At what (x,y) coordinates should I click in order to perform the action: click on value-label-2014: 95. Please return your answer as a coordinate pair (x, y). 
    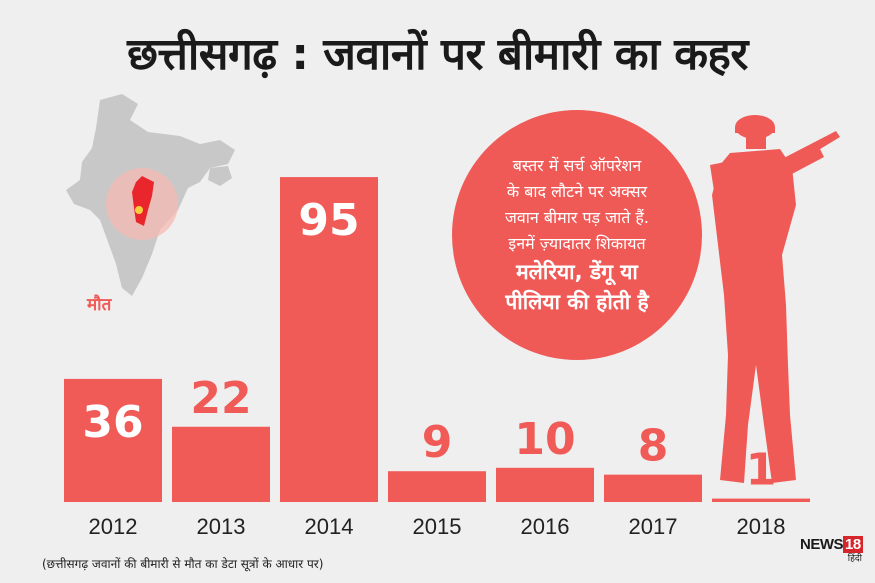
    Looking at the image, I should click on (328, 220).